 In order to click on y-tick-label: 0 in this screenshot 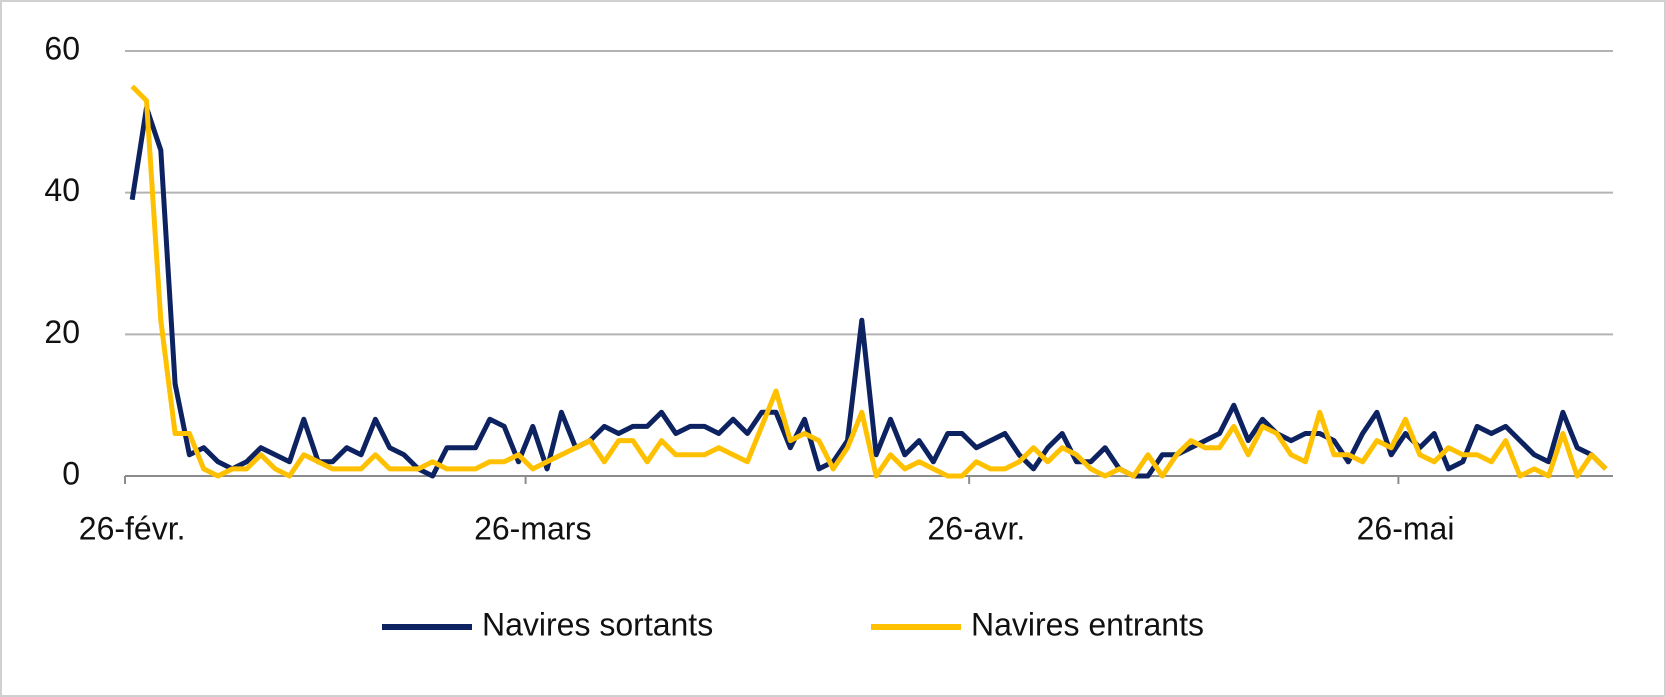, I will do `click(71, 473)`.